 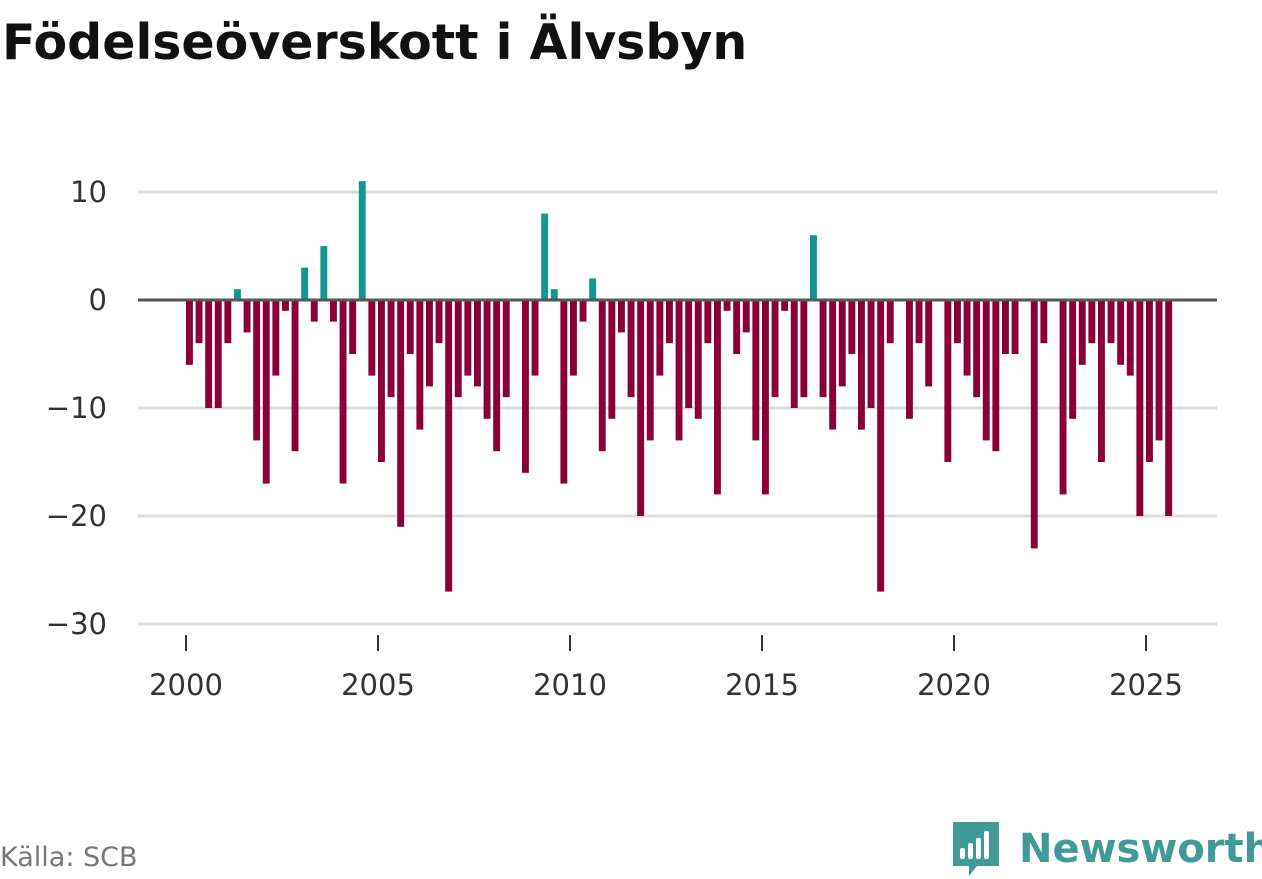 I want to click on brand-logo: Newsworthy, so click(x=1106, y=849).